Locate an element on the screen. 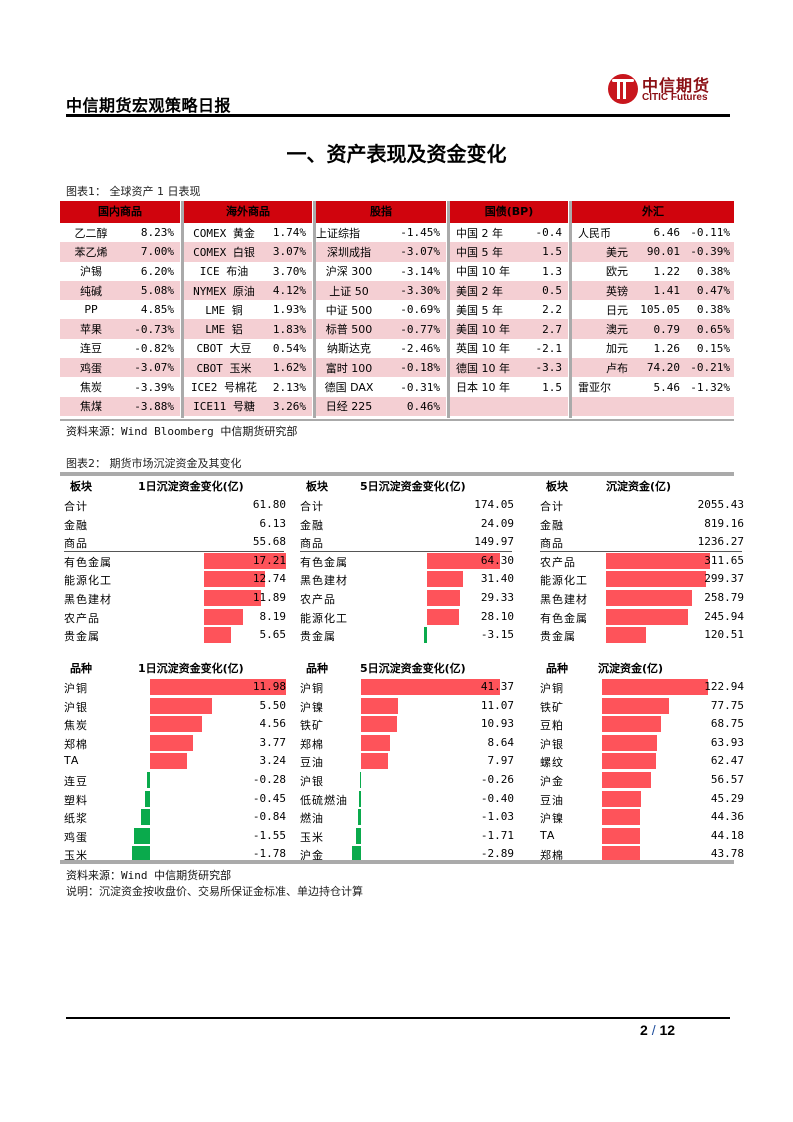 This screenshot has width=793, height=1122. row-value: 45.29 is located at coordinates (727, 798).